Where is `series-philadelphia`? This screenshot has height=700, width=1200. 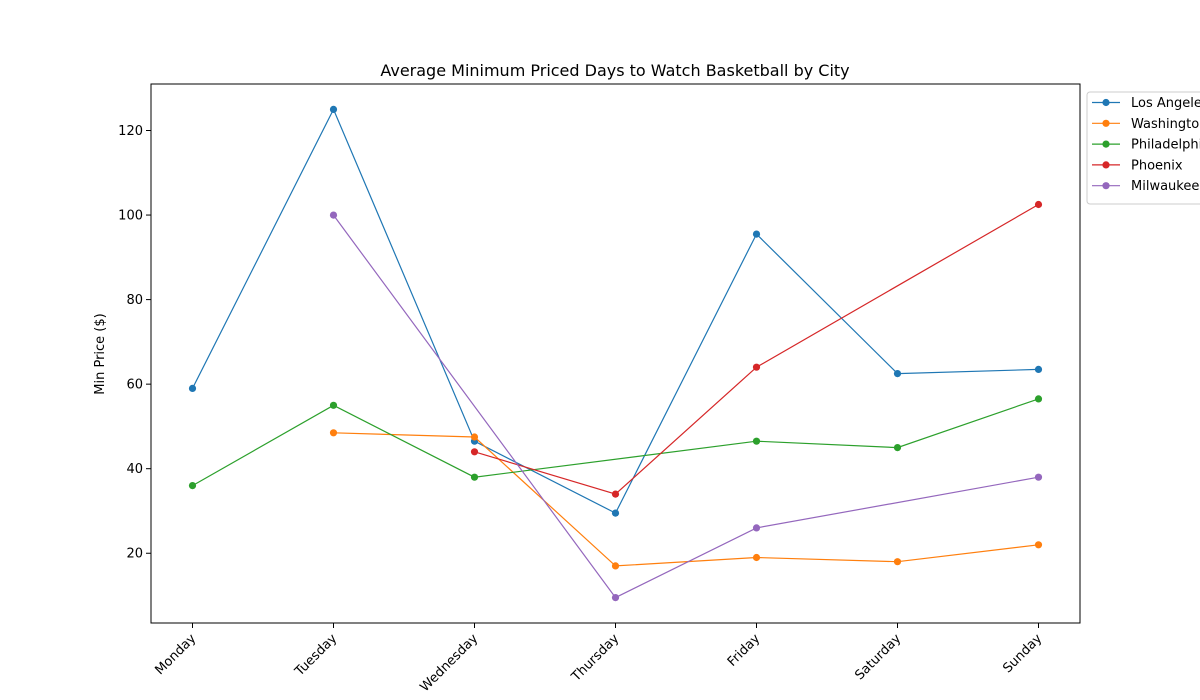 series-philadelphia is located at coordinates (615, 442).